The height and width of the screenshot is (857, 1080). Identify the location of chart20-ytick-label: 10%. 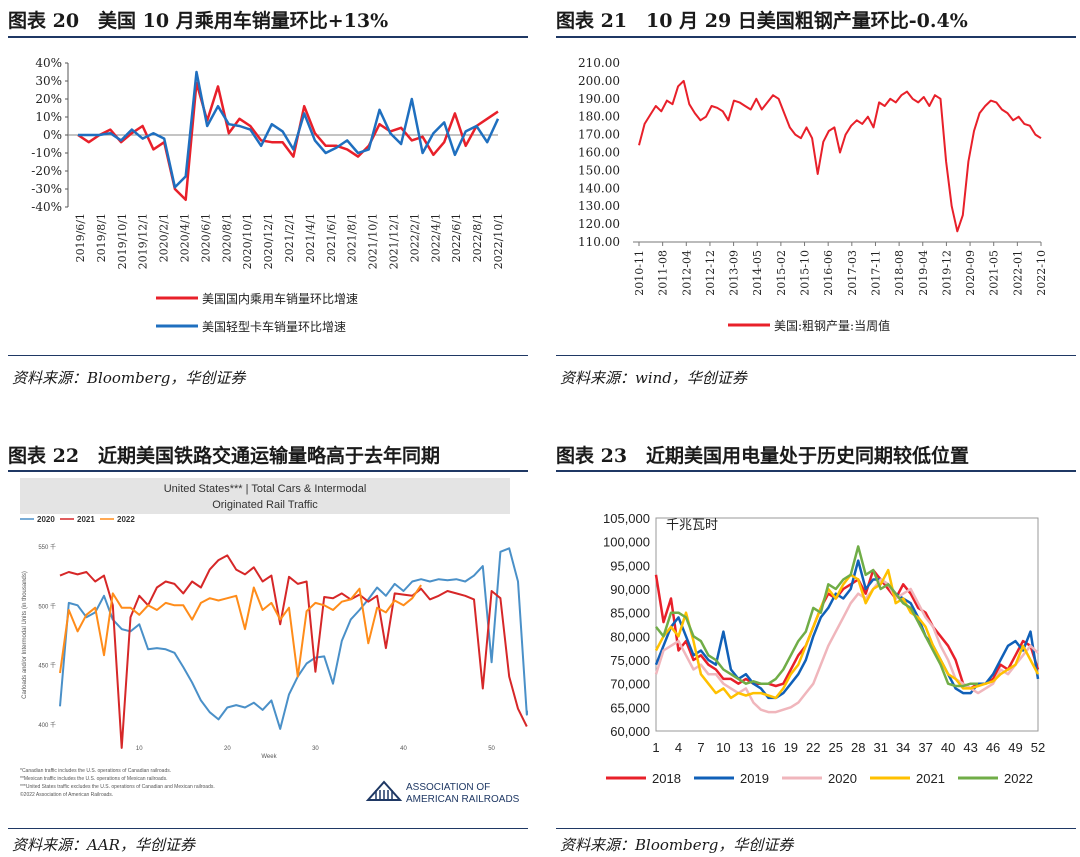
(48, 117).